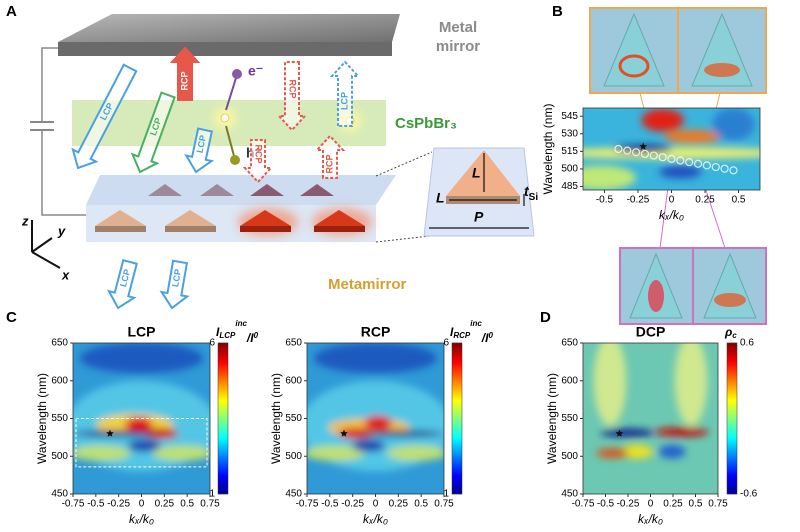 The width and height of the screenshot is (800, 532). Describe the element at coordinates (569, 133) in the screenshot. I see `y-tick-label: 530` at that location.